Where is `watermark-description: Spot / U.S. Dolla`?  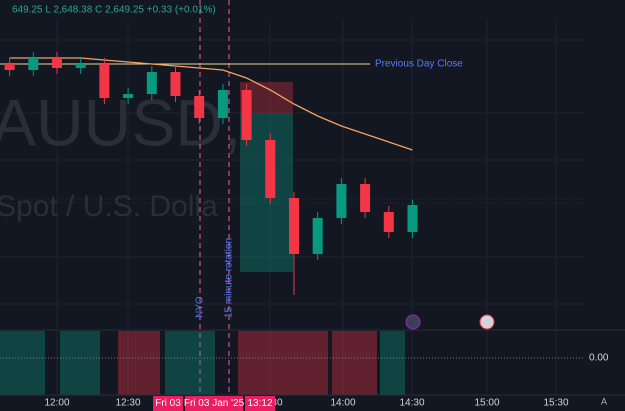
watermark-description: Spot / U.S. Dolla is located at coordinates (109, 206).